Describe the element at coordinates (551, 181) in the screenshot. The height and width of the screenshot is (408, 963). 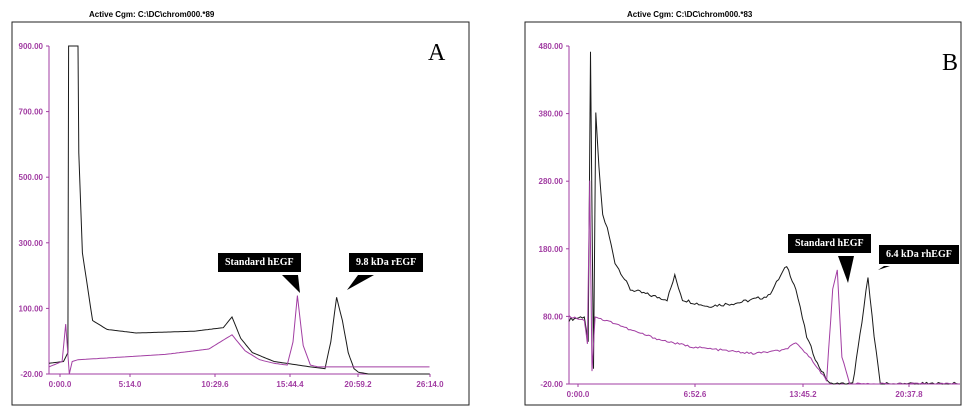
I see `y-tick-label: 280.00` at that location.